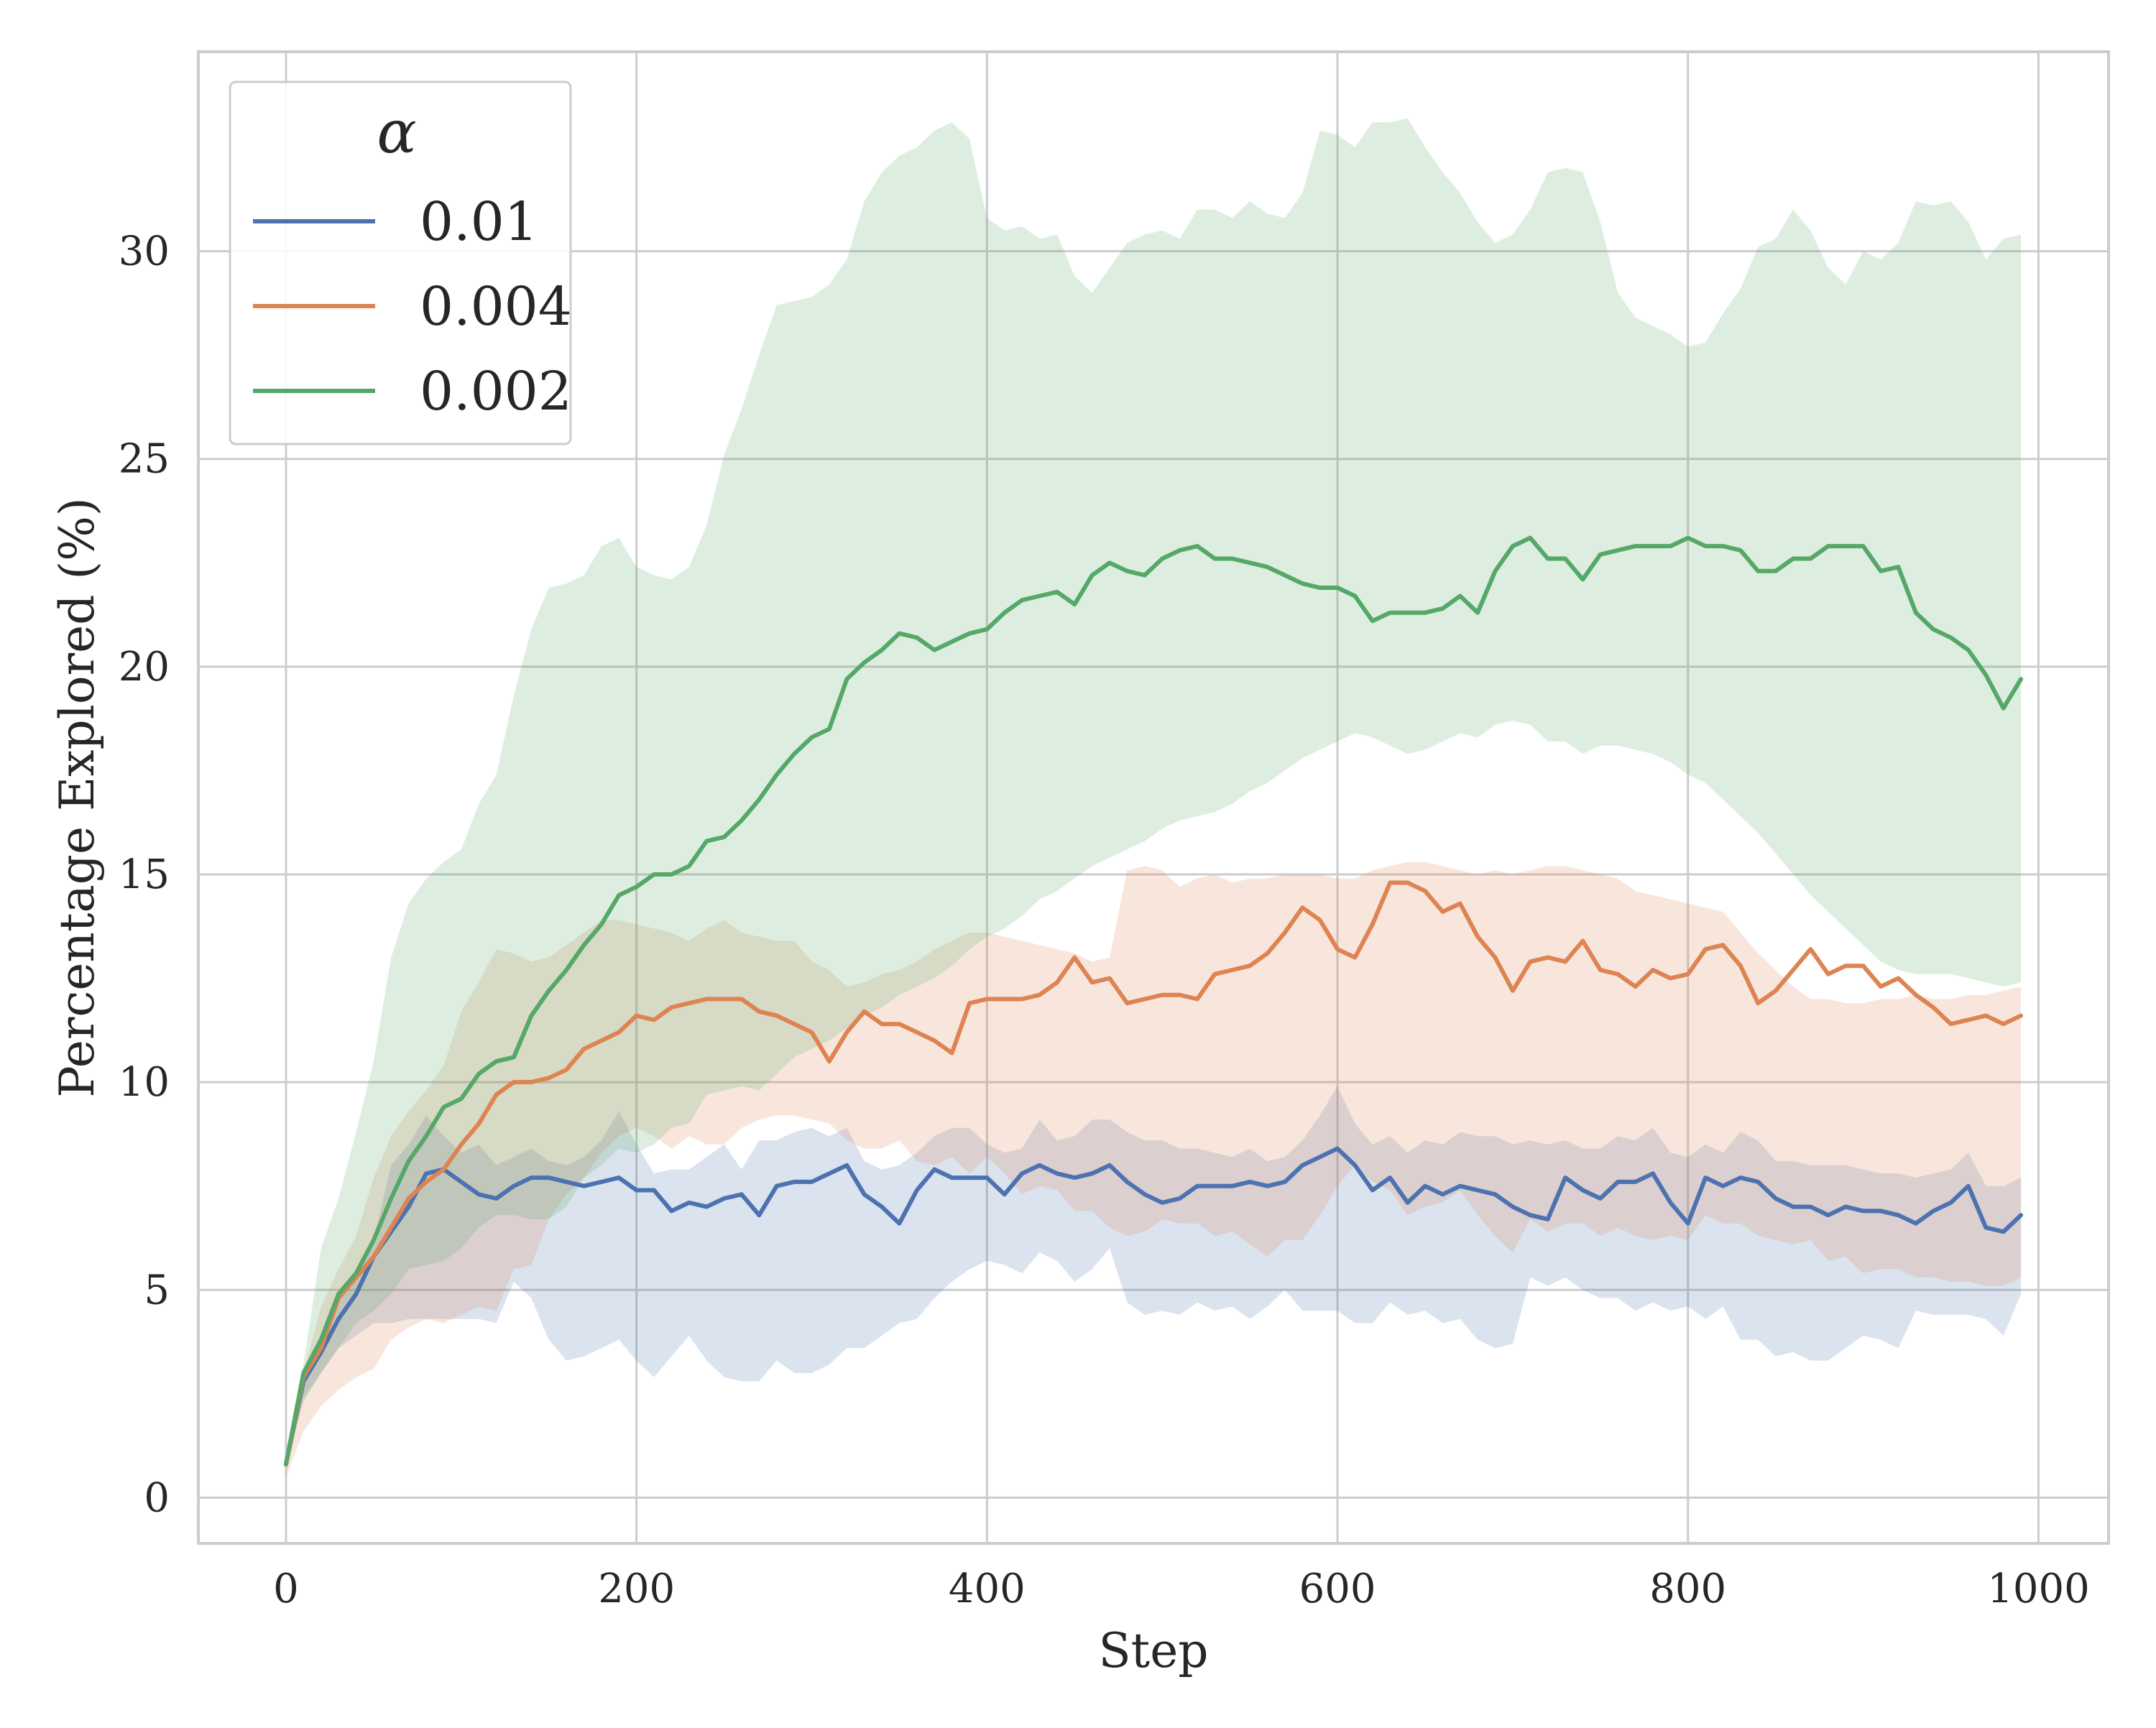 This screenshot has width=2156, height=1728. I want to click on x-tick-label: 1000, so click(2038, 1589).